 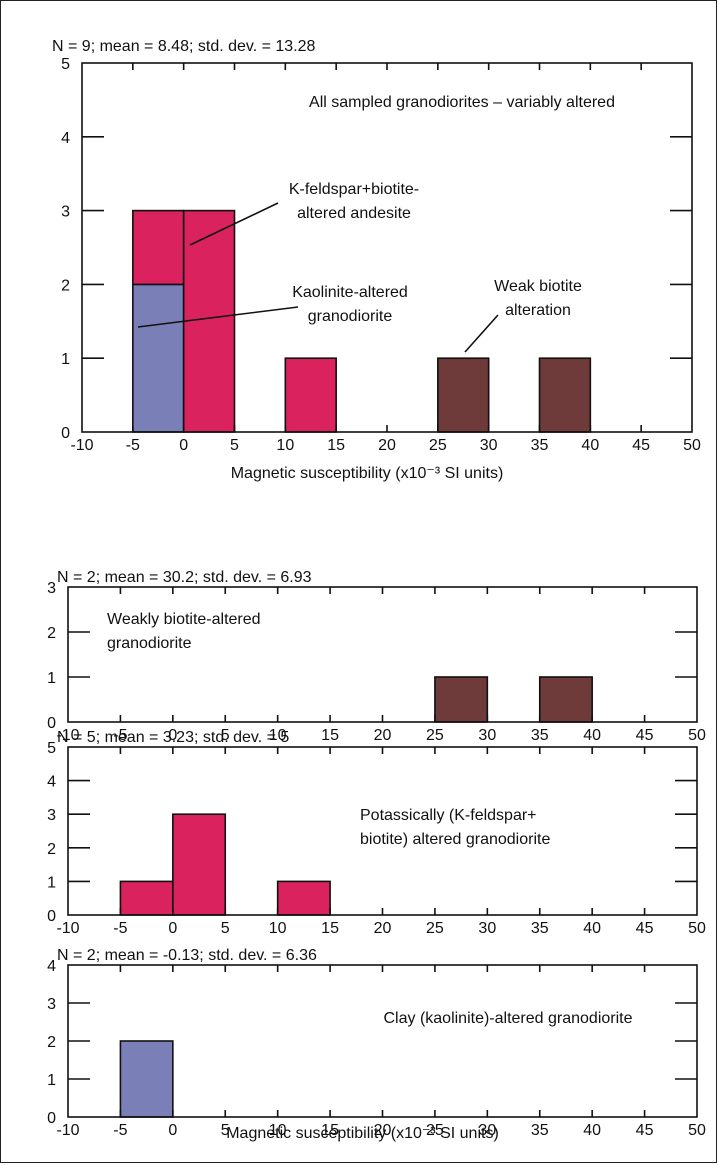 What do you see at coordinates (184, 577) in the screenshot?
I see `panel-stats: N = 2; mean = 30.2; std. dev. = 6.93` at bounding box center [184, 577].